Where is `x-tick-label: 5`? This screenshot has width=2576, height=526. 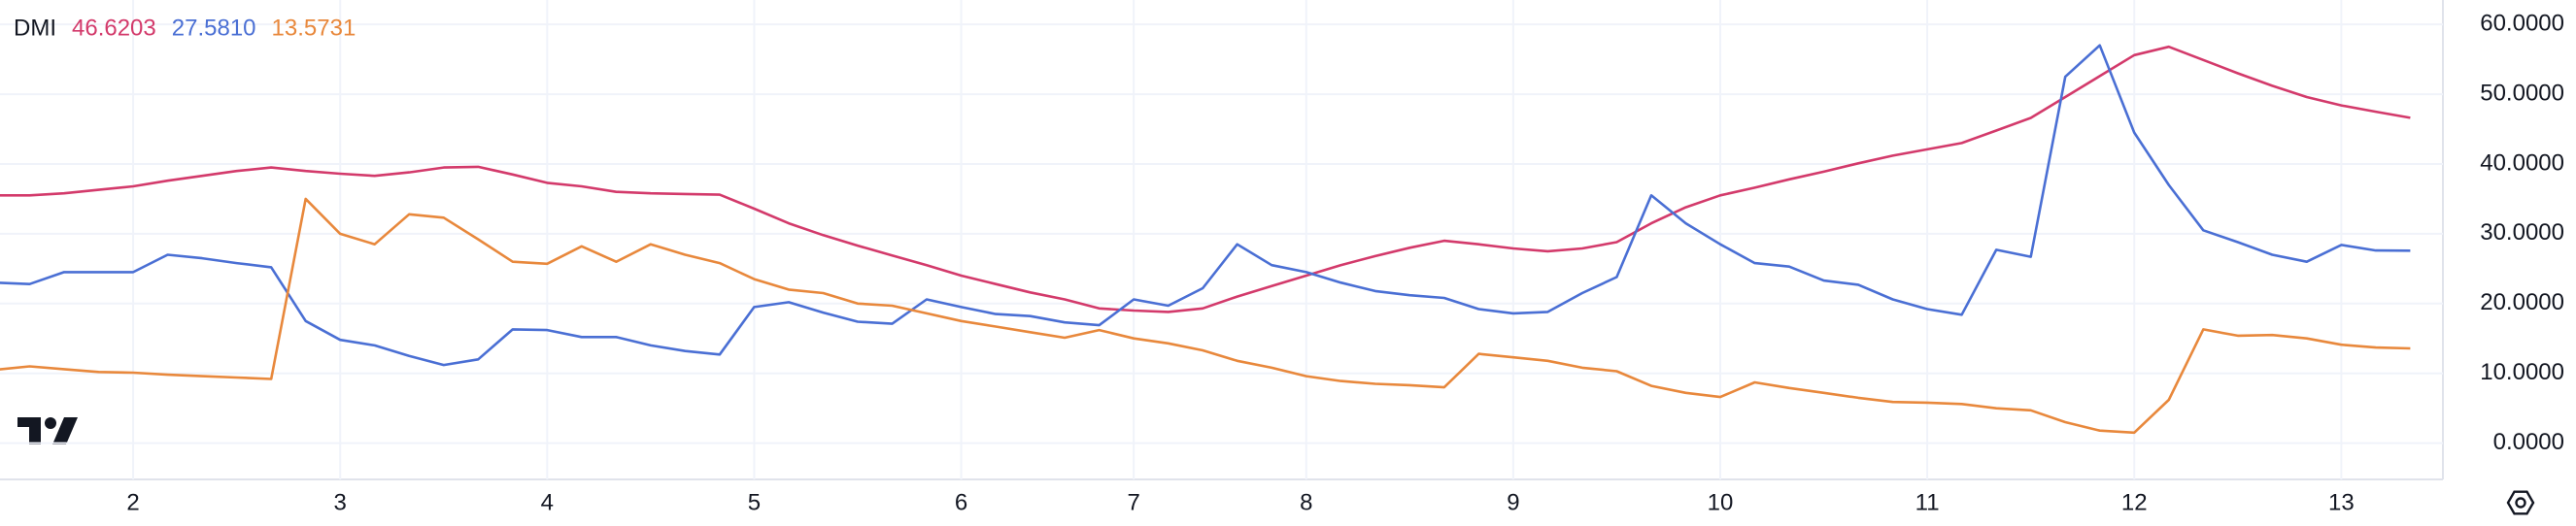
x-tick-label: 5 is located at coordinates (754, 502).